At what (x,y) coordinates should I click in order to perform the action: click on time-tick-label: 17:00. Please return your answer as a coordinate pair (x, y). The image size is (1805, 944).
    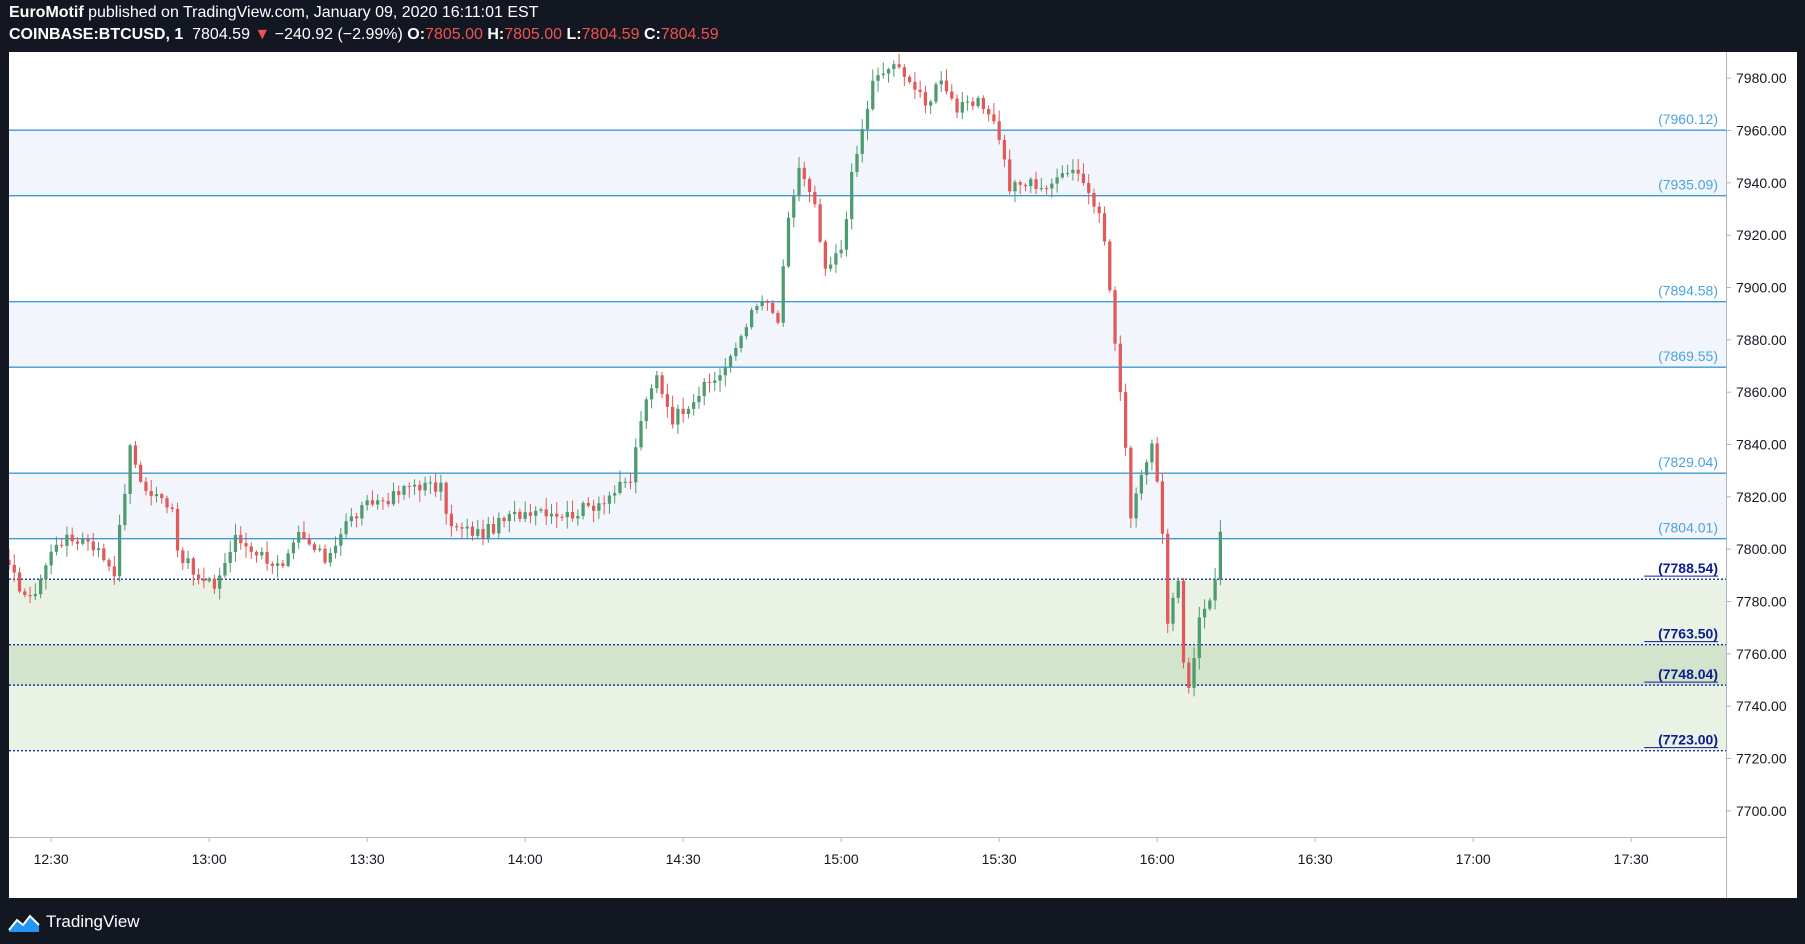
    Looking at the image, I should click on (1473, 859).